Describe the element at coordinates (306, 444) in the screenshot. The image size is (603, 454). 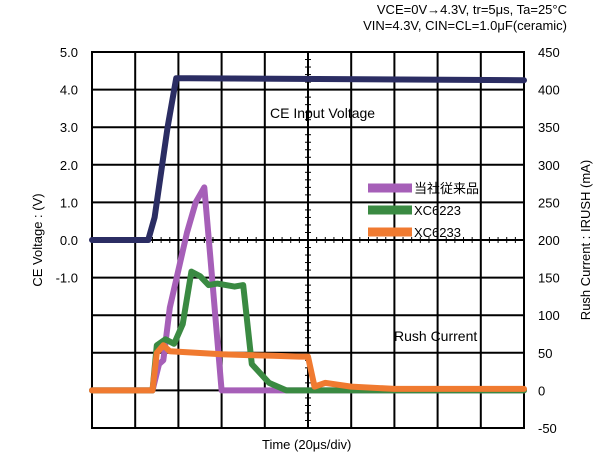
I see `x-axis-title: Time (20μs/div)` at that location.